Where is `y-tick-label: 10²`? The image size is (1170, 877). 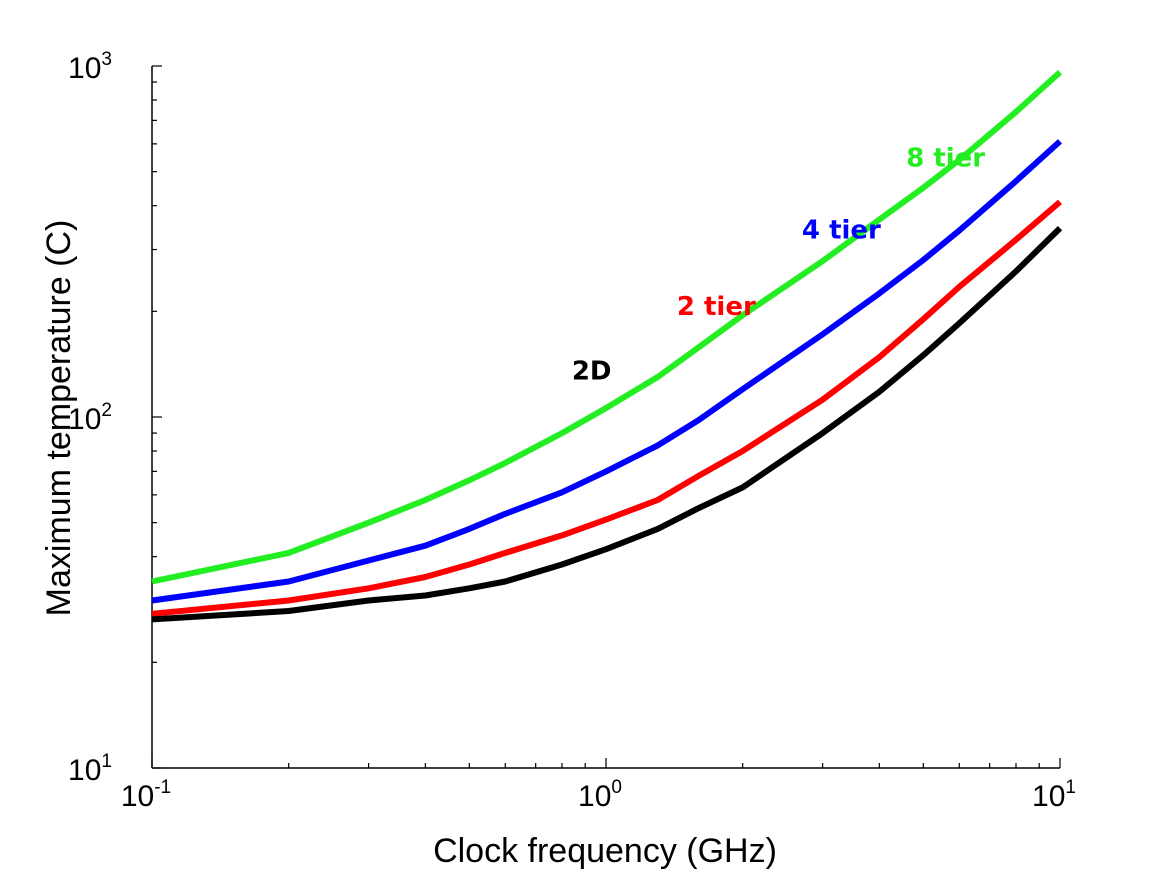
y-tick-label: 10² is located at coordinates (90, 418).